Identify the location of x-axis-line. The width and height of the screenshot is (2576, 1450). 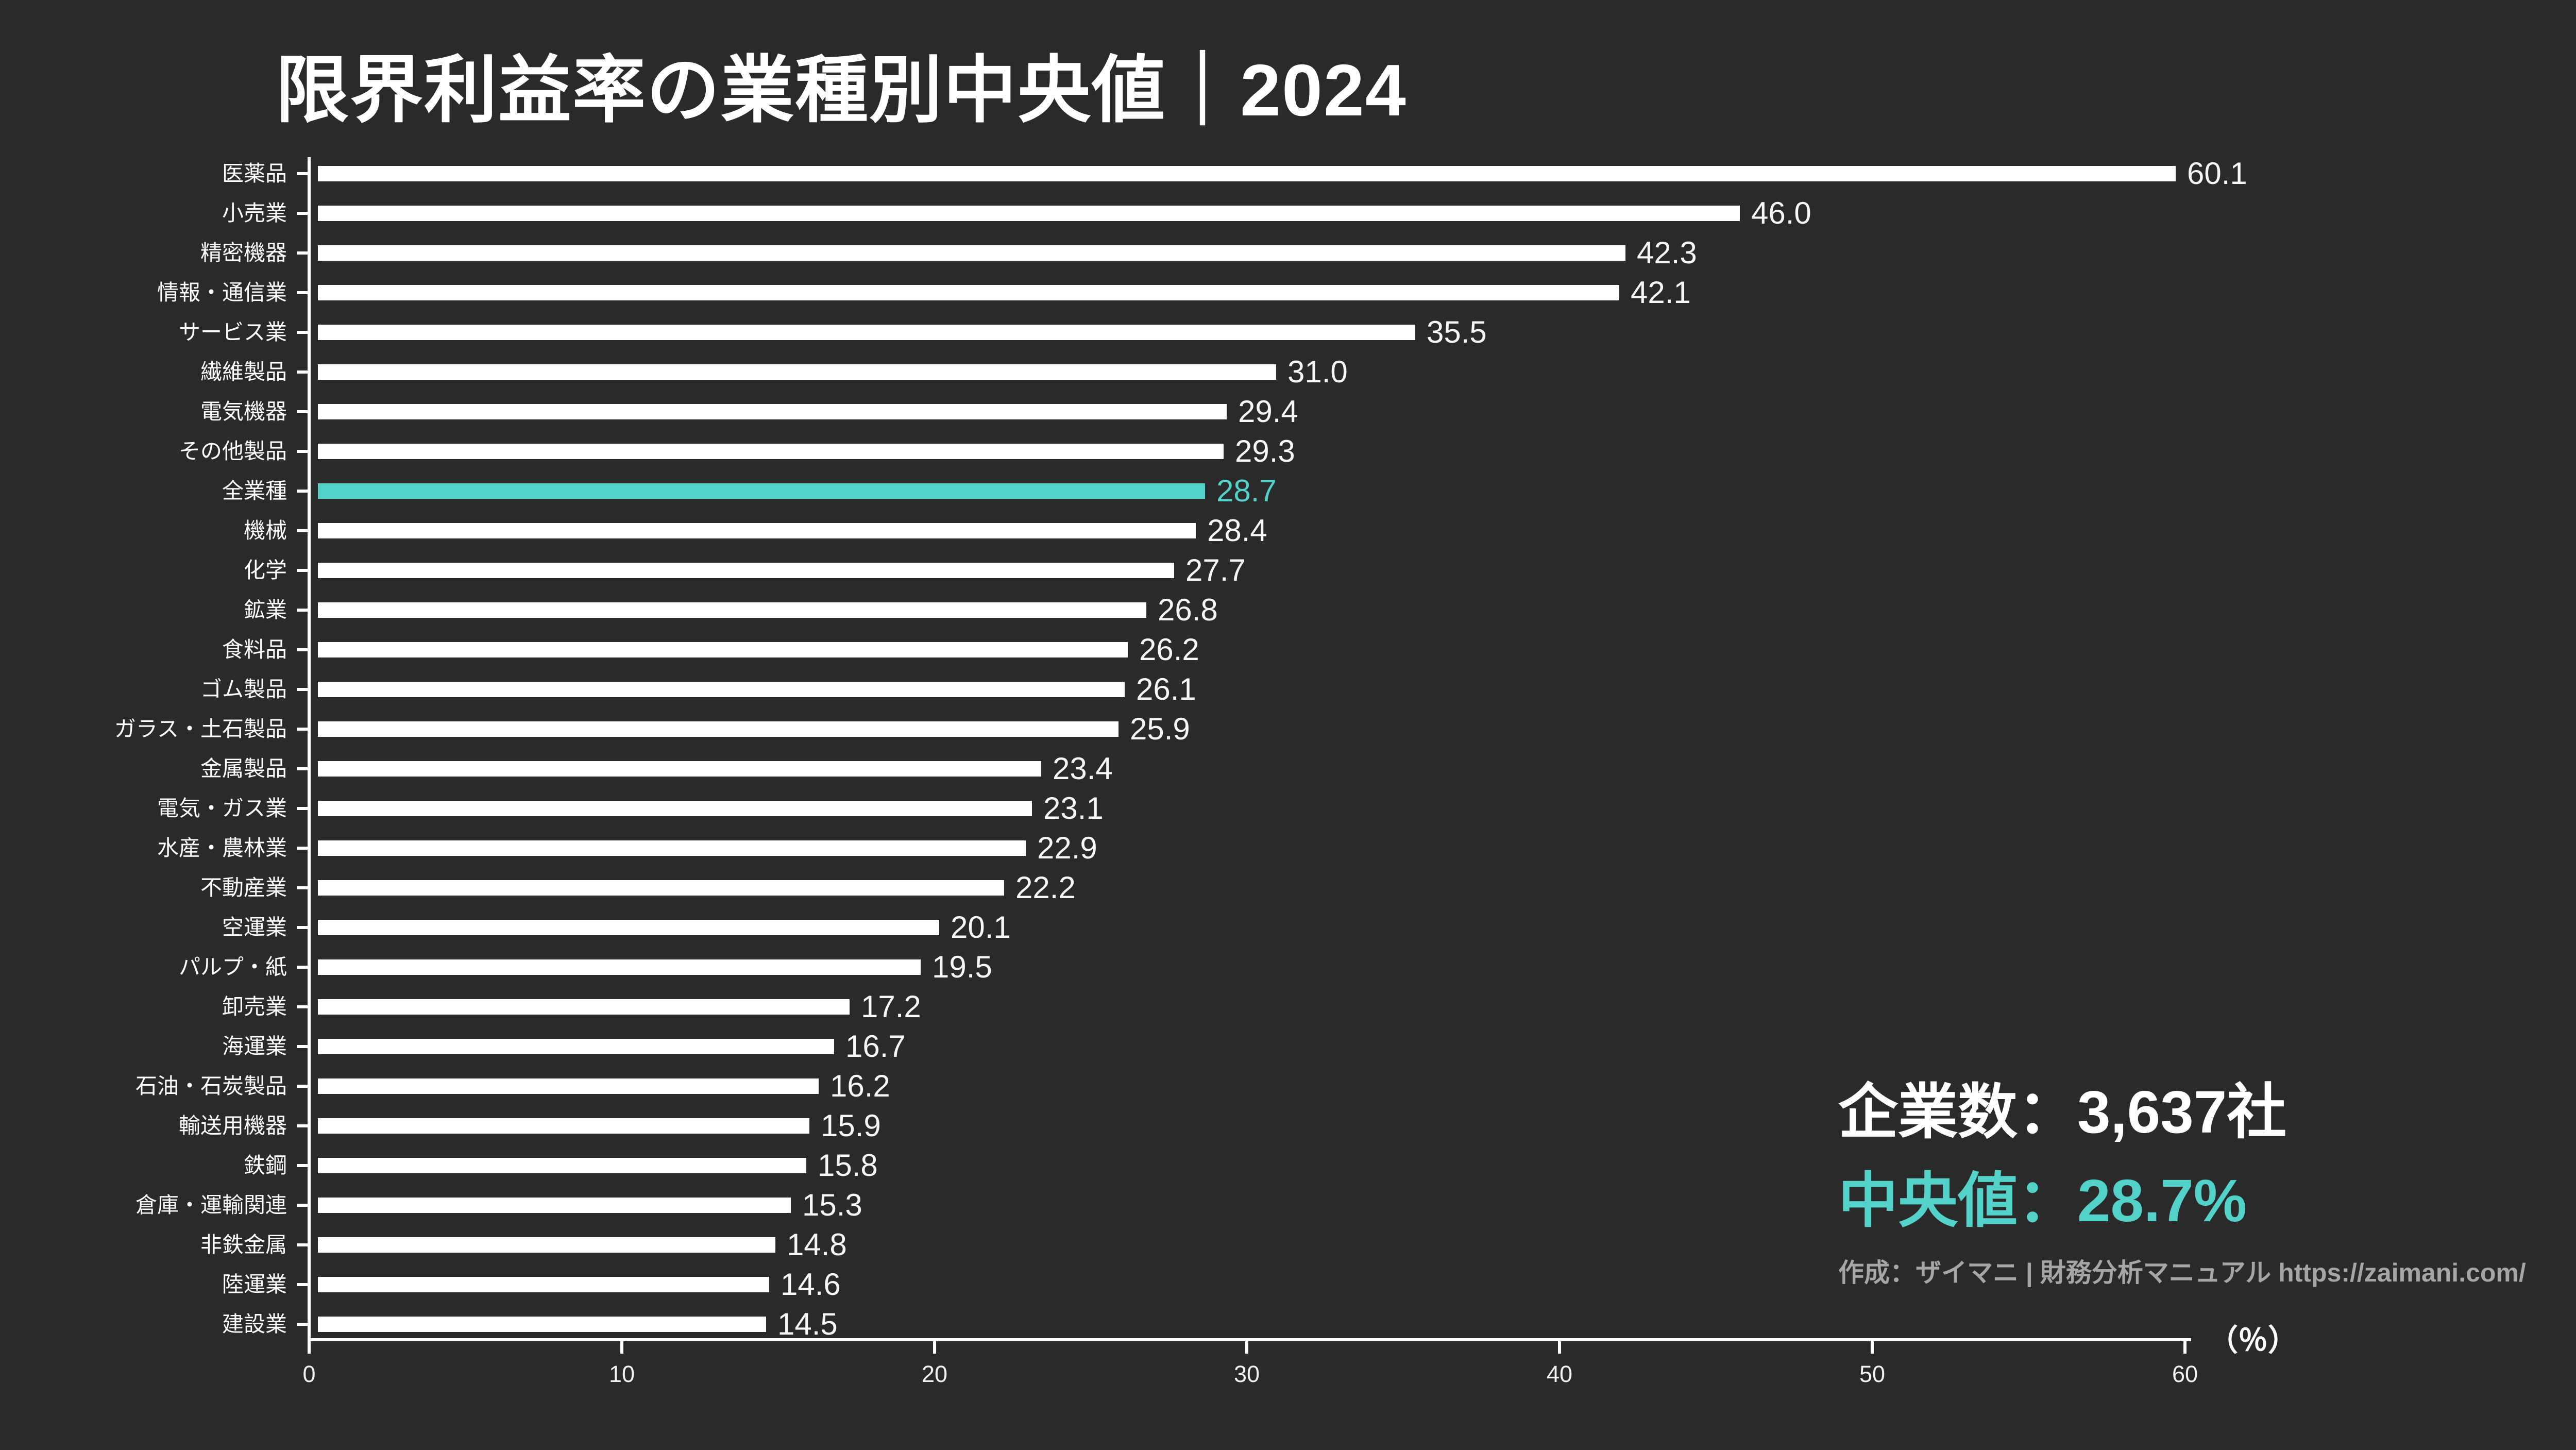
(1249, 1339).